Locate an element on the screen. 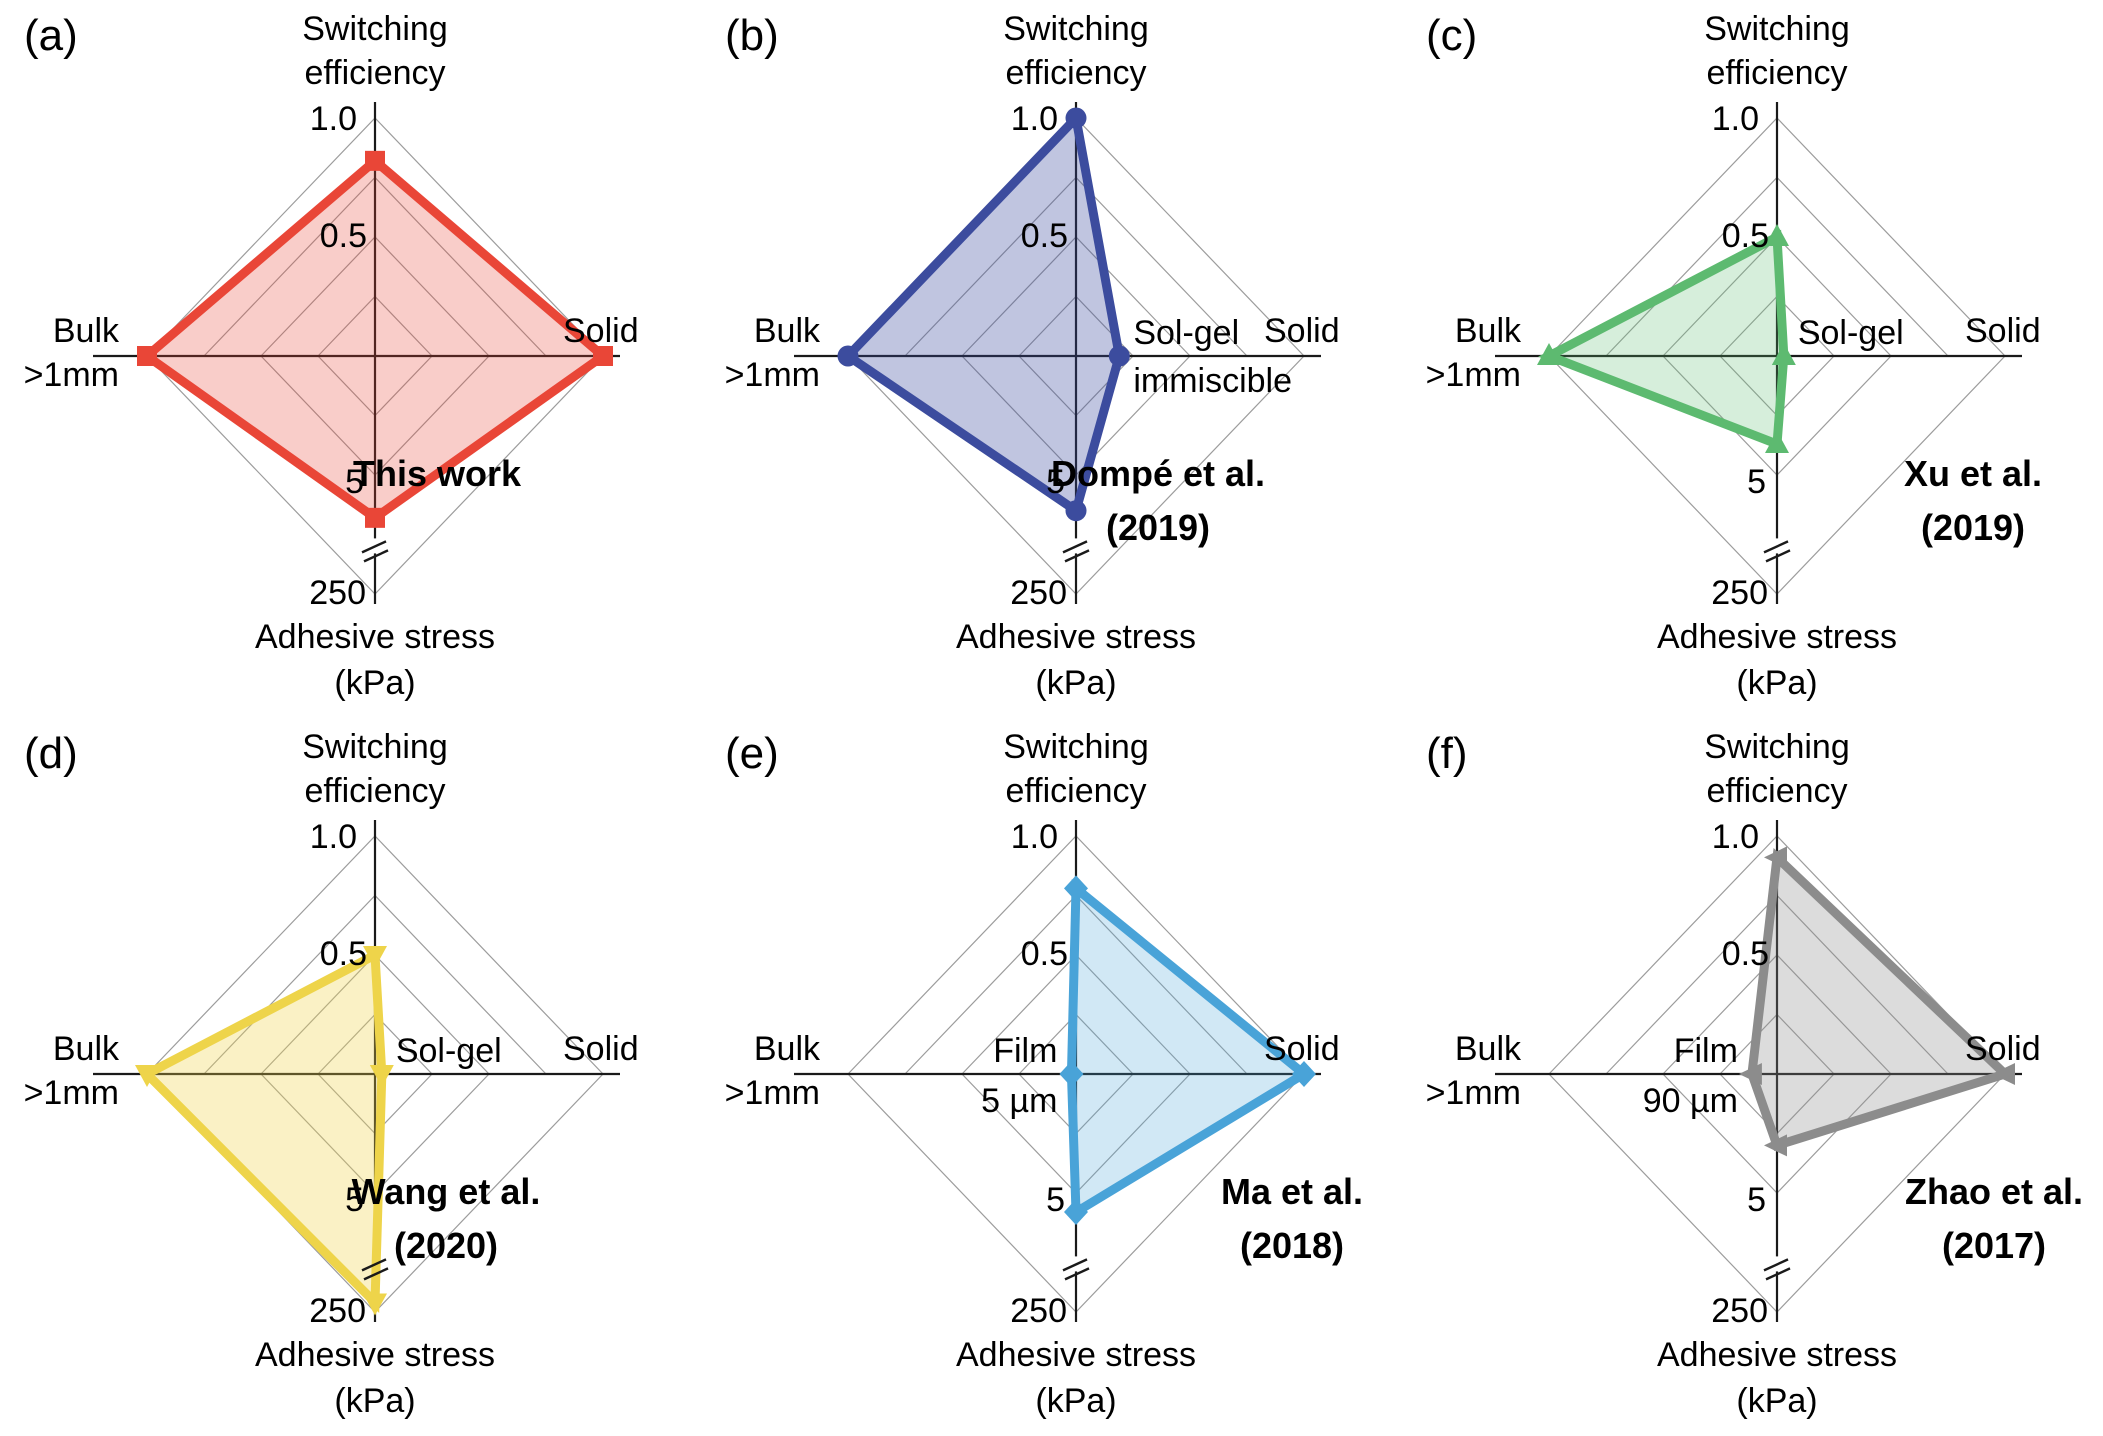  series-title-line1: Wang et al. is located at coordinates (446, 1191).